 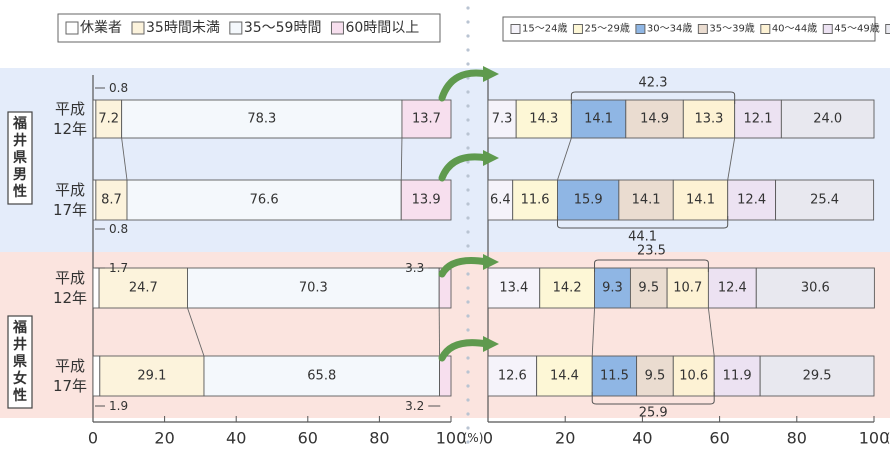 What do you see at coordinates (261, 119) in the screenshot?
I see `left-bar-label: 78.3` at bounding box center [261, 119].